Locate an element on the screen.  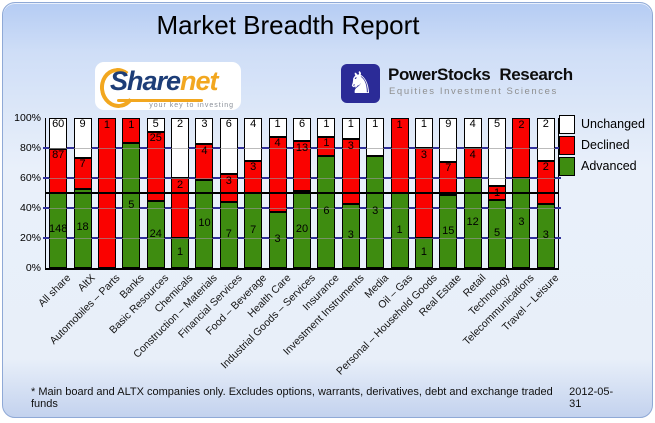
segment-count-label-advanced: 1 is located at coordinates (423, 252).